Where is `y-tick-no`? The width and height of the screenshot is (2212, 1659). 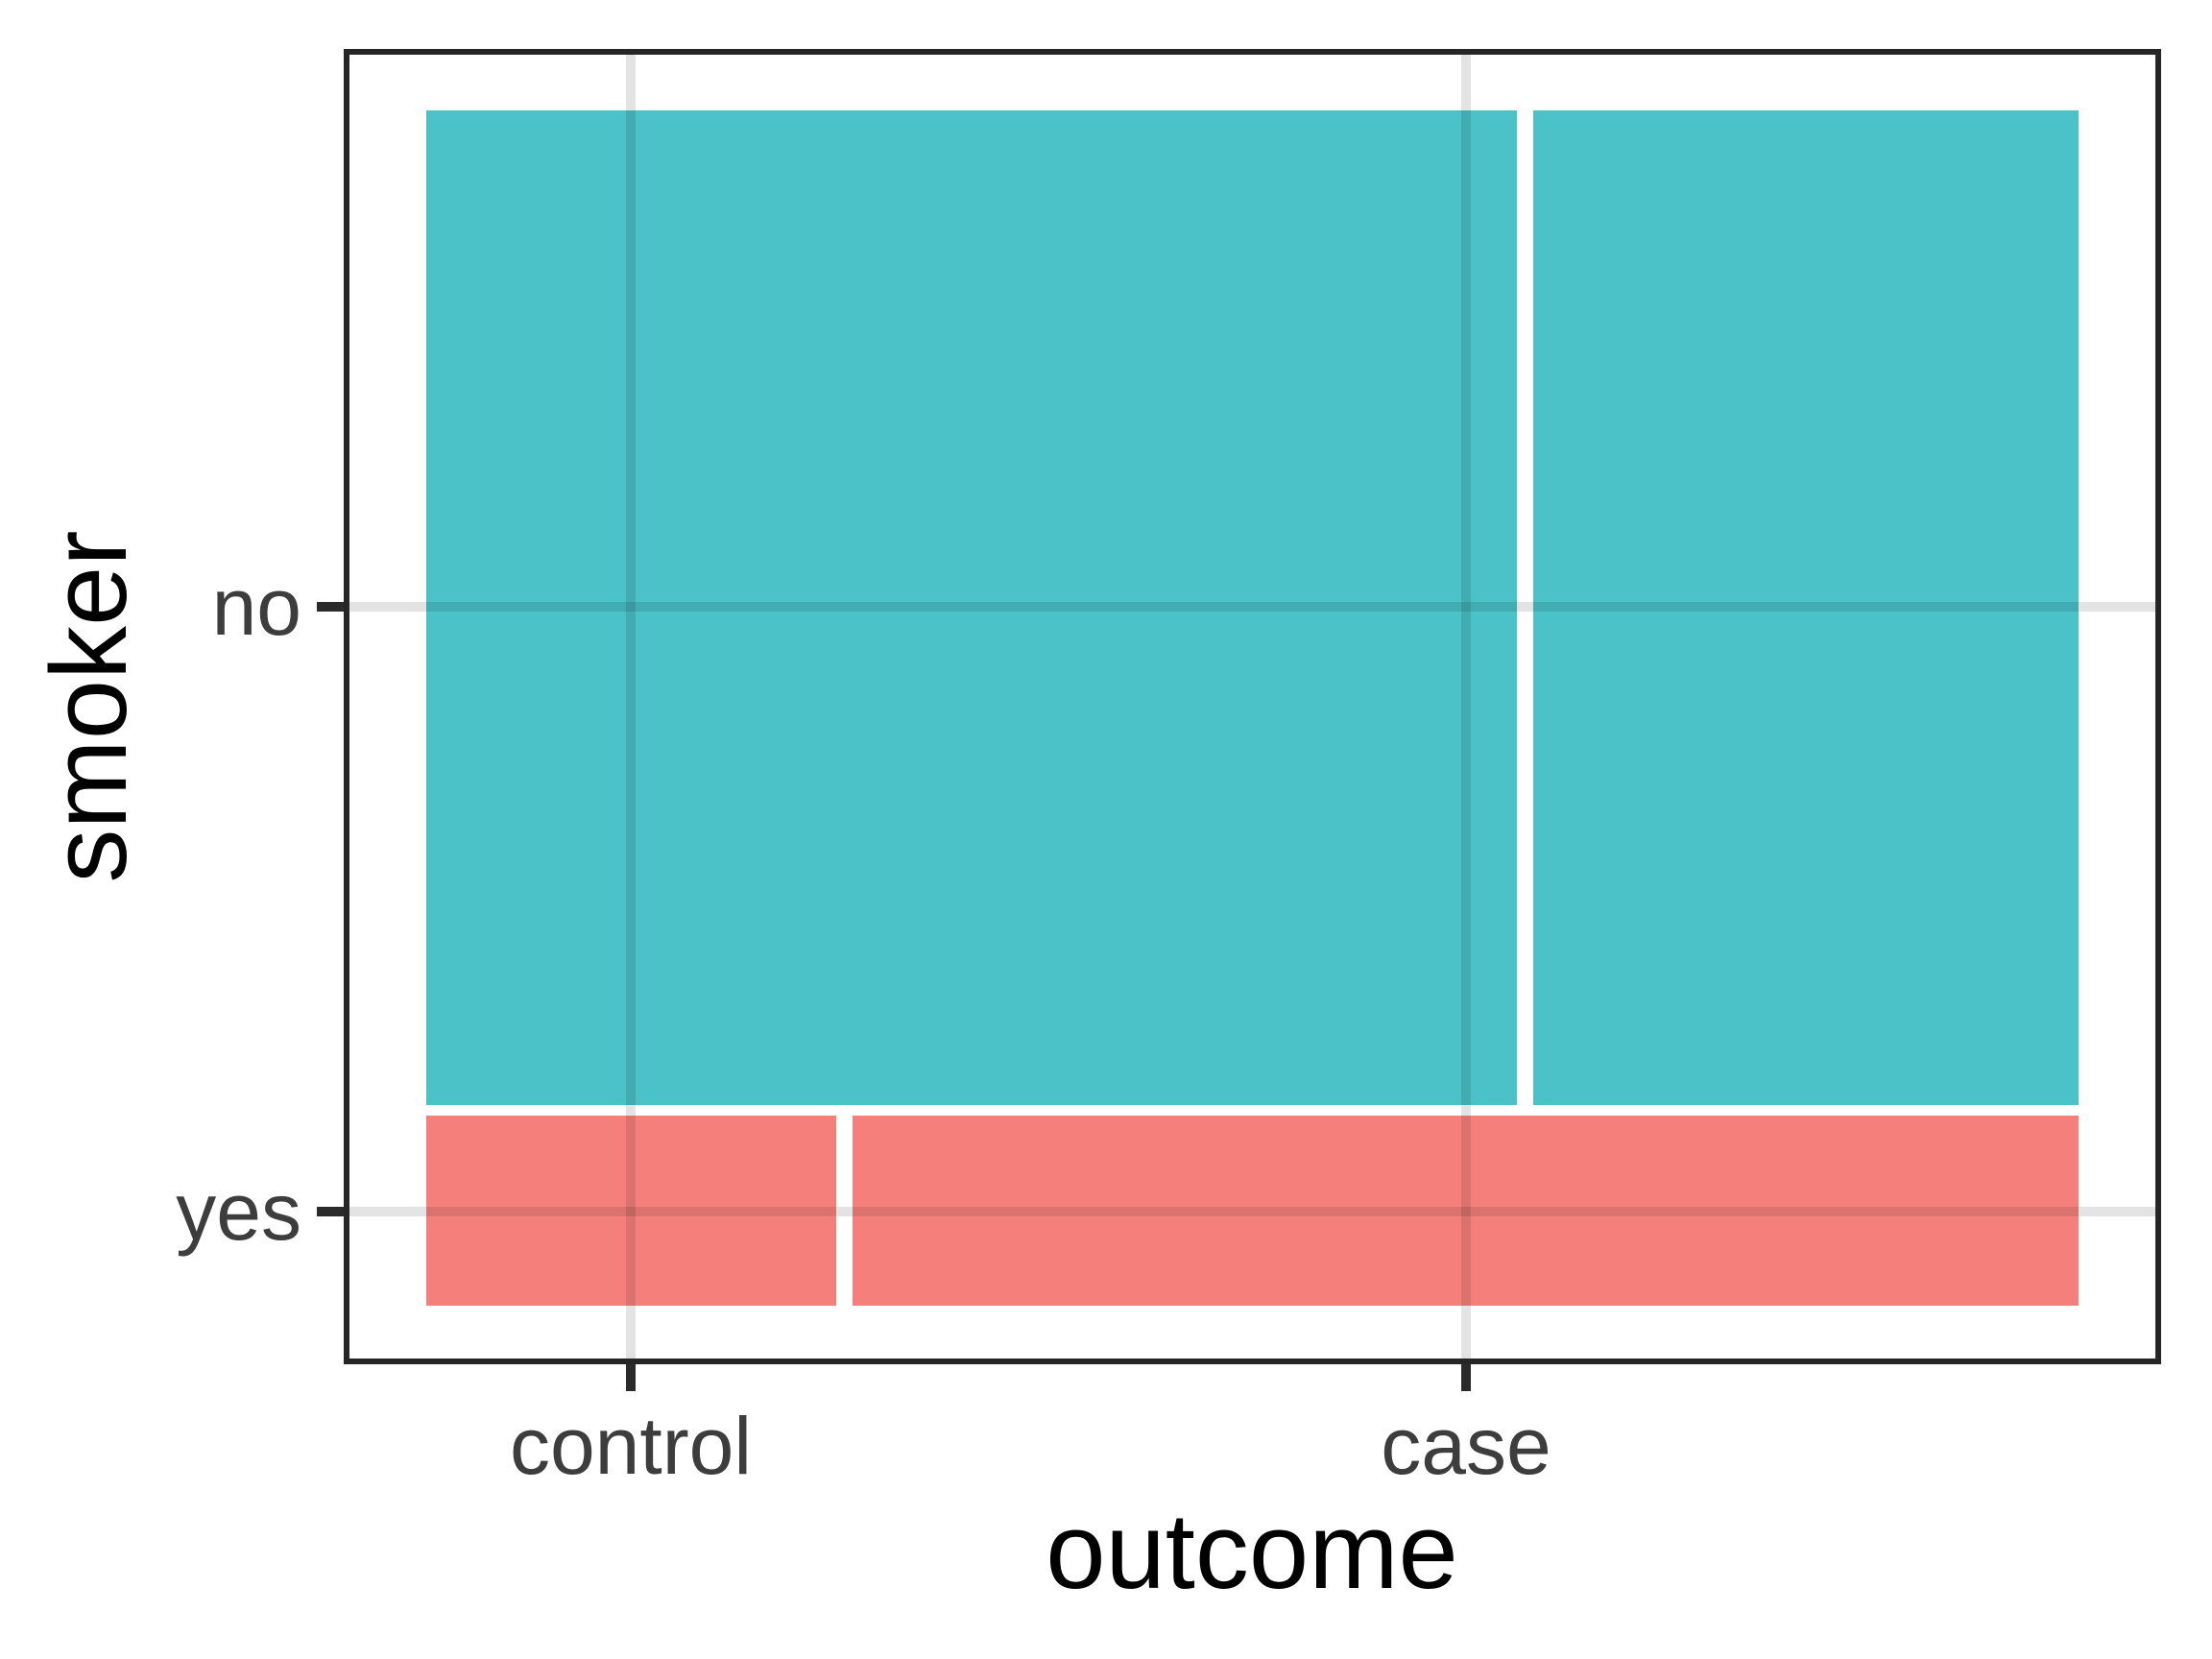
y-tick-no is located at coordinates (330, 607).